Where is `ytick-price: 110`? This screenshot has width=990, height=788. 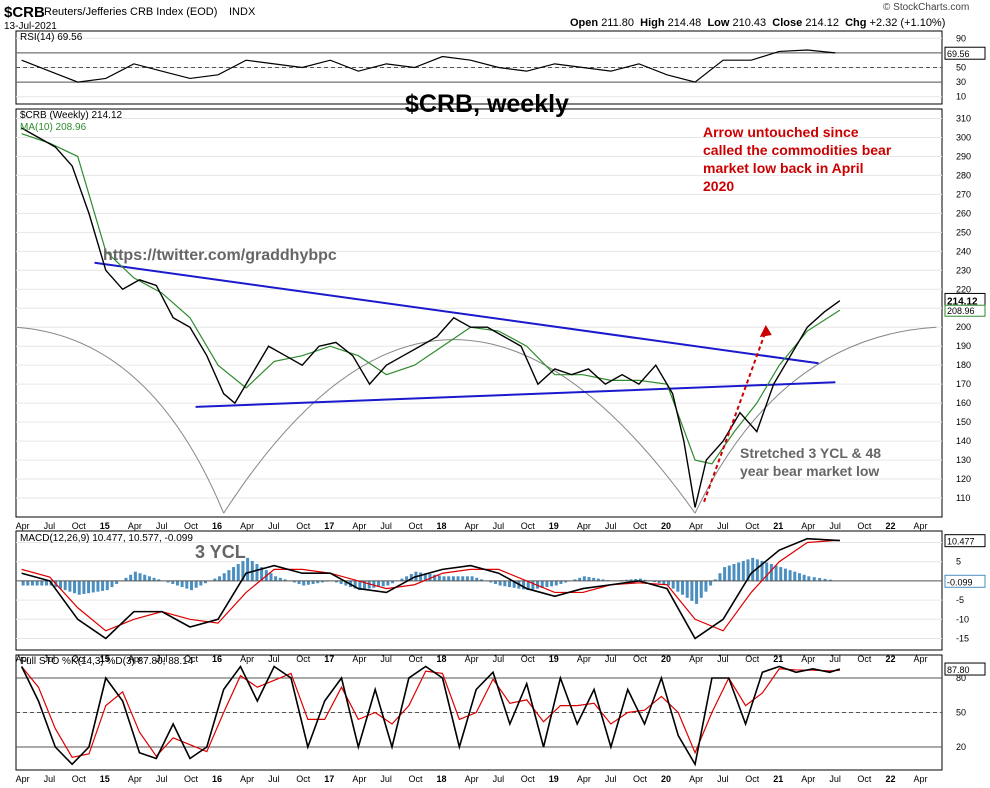 ytick-price: 110 is located at coordinates (963, 498).